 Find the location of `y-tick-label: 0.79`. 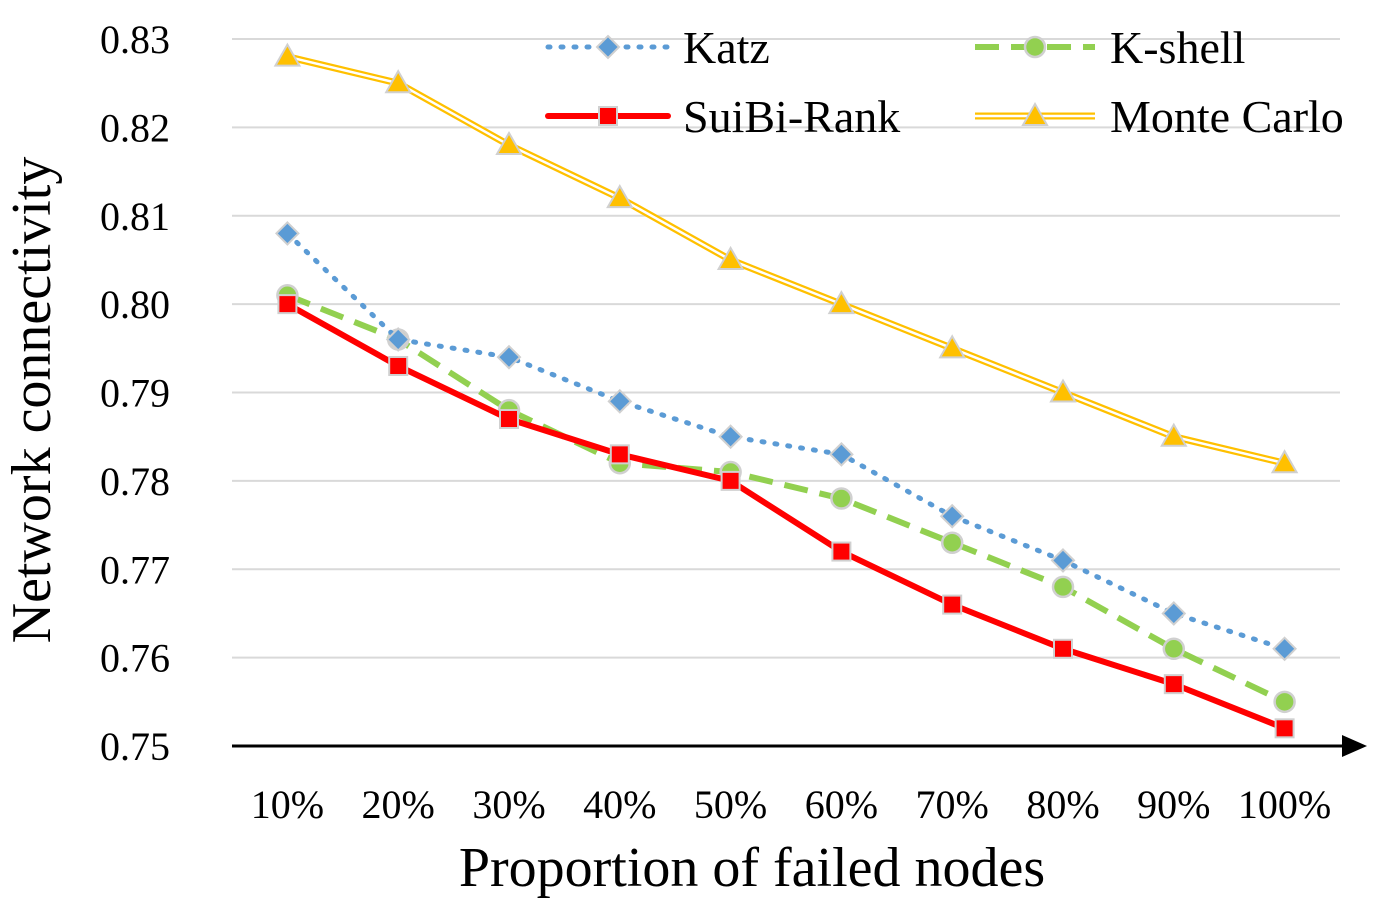

y-tick-label: 0.79 is located at coordinates (135, 393).